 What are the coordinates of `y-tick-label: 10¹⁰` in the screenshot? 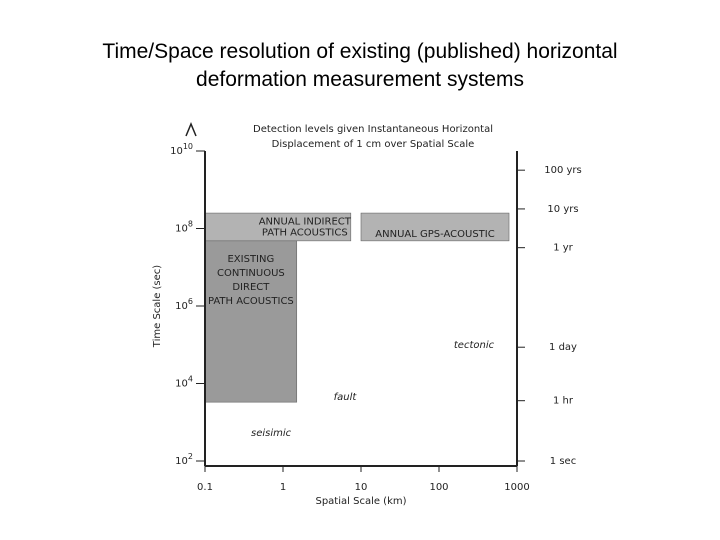 It's located at (181, 150).